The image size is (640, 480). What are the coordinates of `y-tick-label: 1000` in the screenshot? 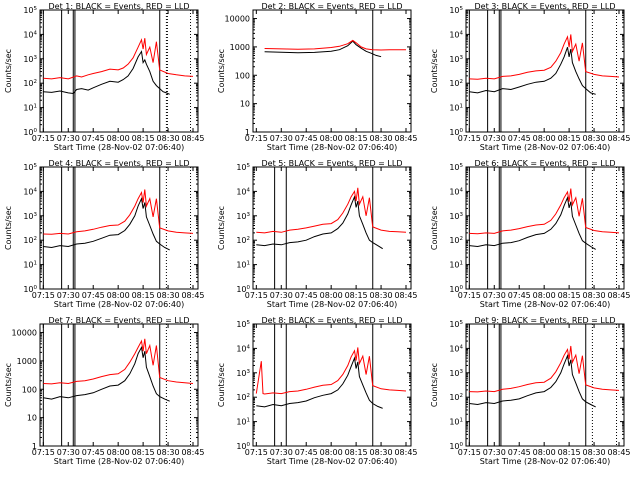 It's located at (240, 47).